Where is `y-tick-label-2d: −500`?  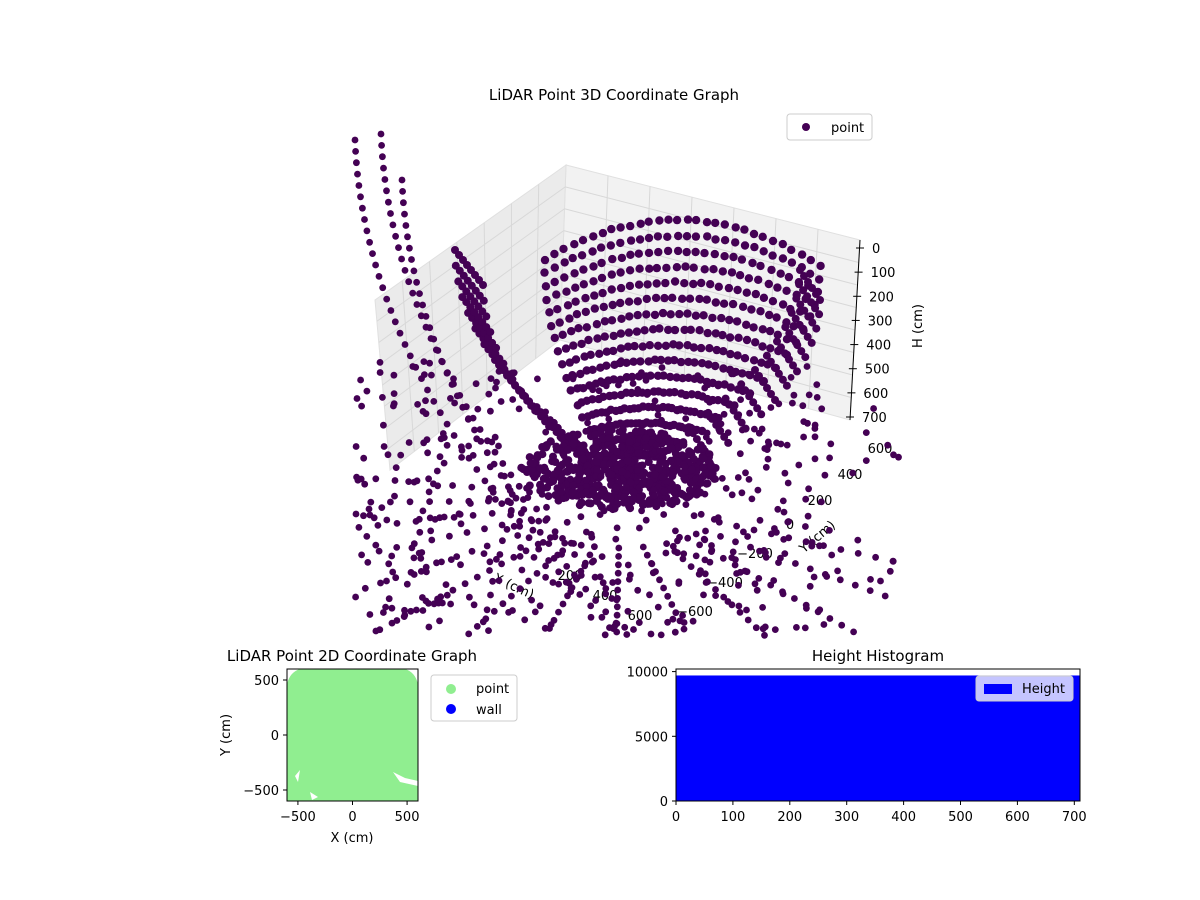
y-tick-label-2d: −500 is located at coordinates (261, 791).